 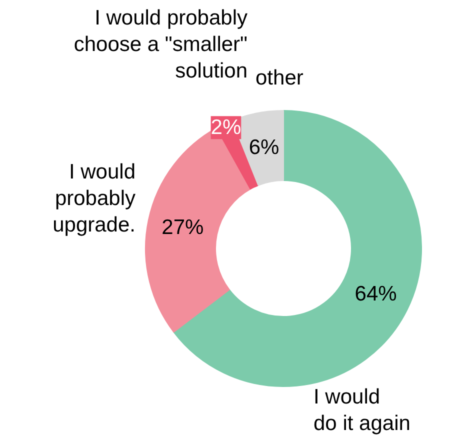 What do you see at coordinates (264, 147) in the screenshot?
I see `data-label: 6%` at bounding box center [264, 147].